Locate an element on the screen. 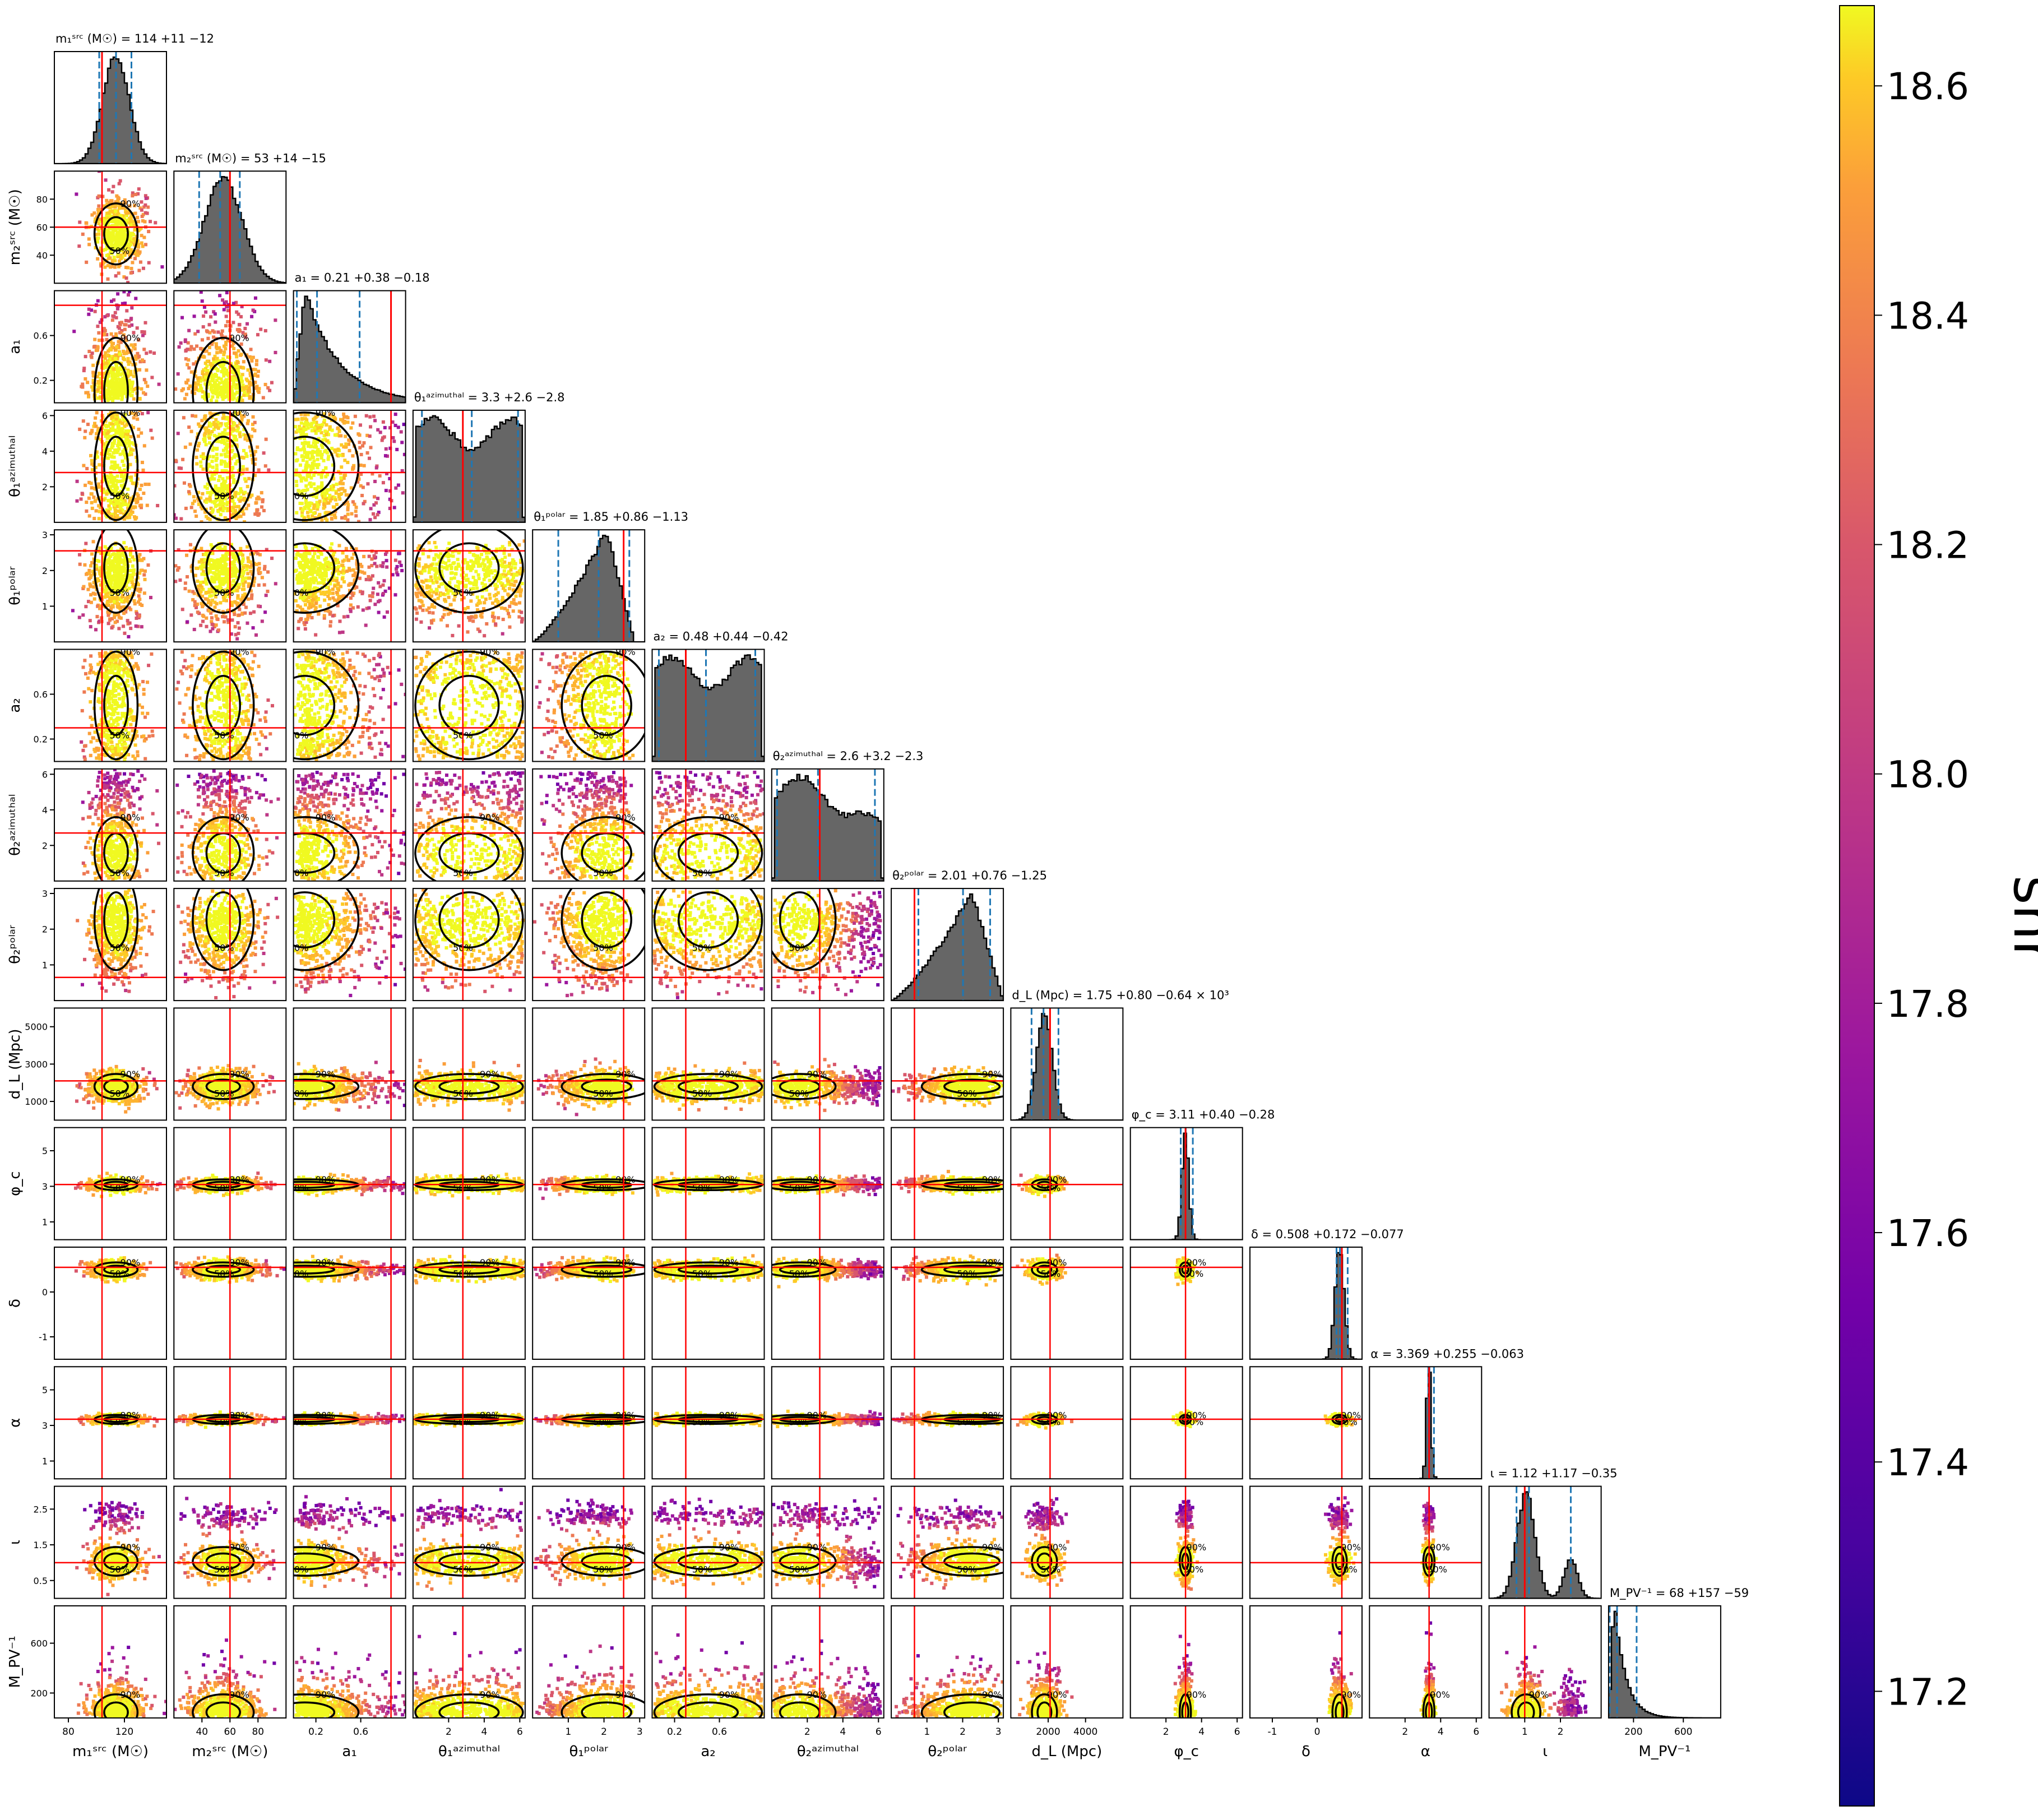 This screenshot has height=1820, width=2038. x-tick-label: -1 is located at coordinates (1272, 1732).